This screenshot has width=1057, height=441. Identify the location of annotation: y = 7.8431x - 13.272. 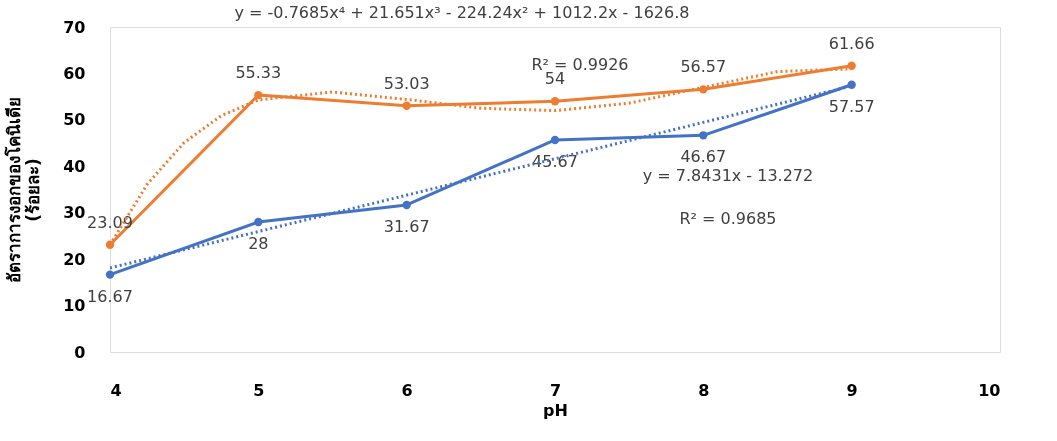
(728, 175).